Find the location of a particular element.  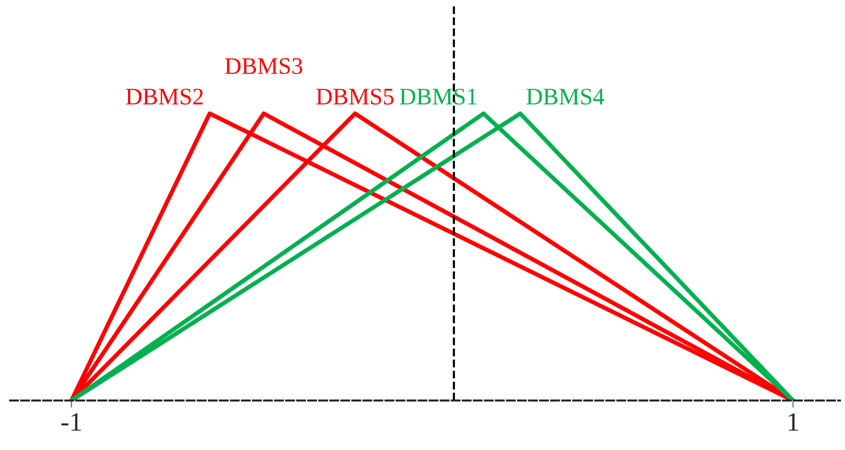

x-tick-label: 1 is located at coordinates (793, 422).